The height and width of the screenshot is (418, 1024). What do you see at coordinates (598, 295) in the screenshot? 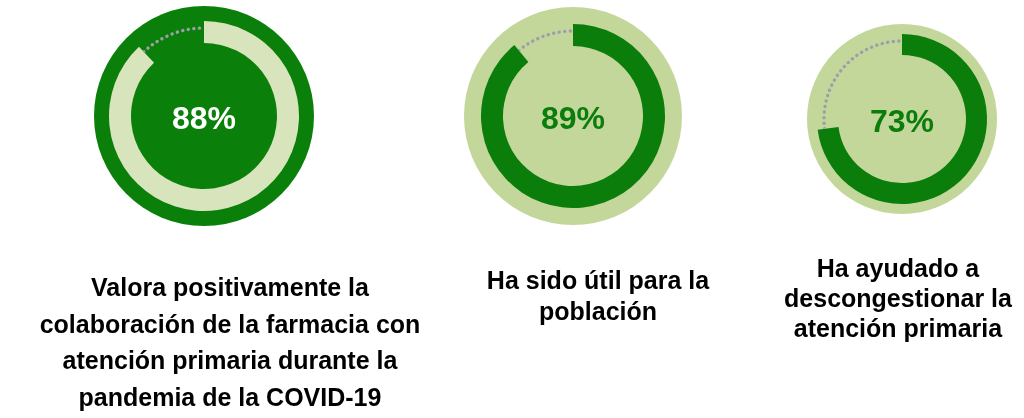
I see `text: Ha sido útil para la población` at bounding box center [598, 295].